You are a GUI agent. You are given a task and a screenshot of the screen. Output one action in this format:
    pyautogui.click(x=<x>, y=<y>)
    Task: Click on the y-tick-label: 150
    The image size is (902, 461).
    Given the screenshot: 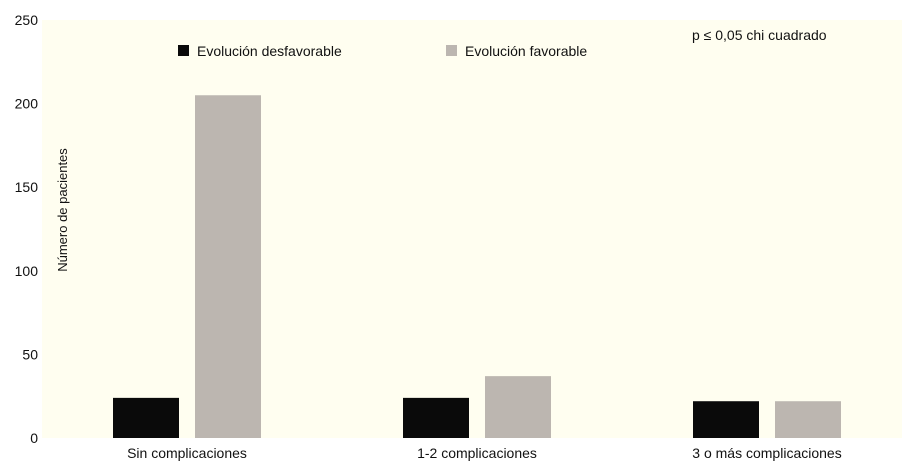 What is the action you would take?
    pyautogui.click(x=27, y=187)
    